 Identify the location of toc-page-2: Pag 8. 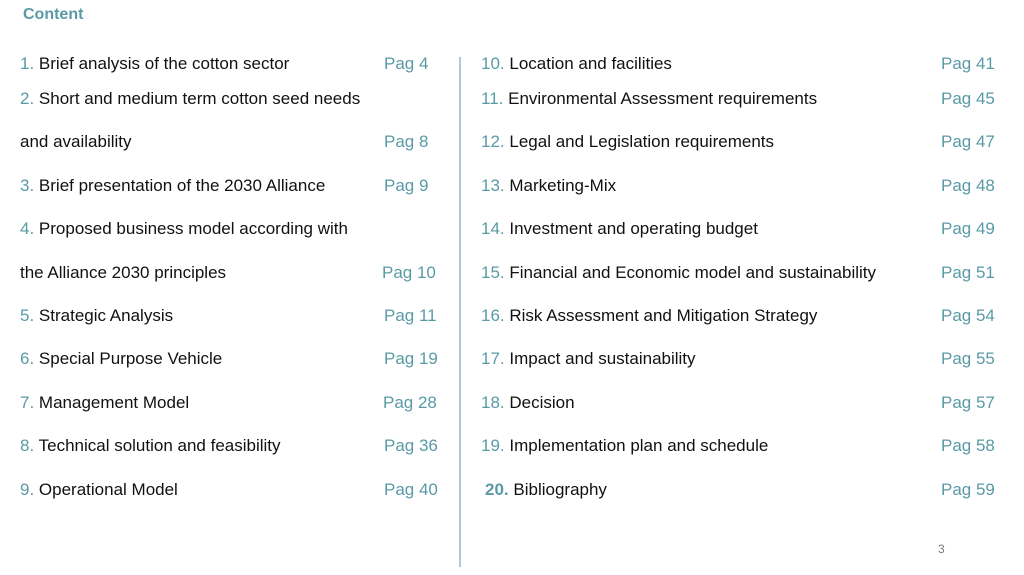
(406, 141).